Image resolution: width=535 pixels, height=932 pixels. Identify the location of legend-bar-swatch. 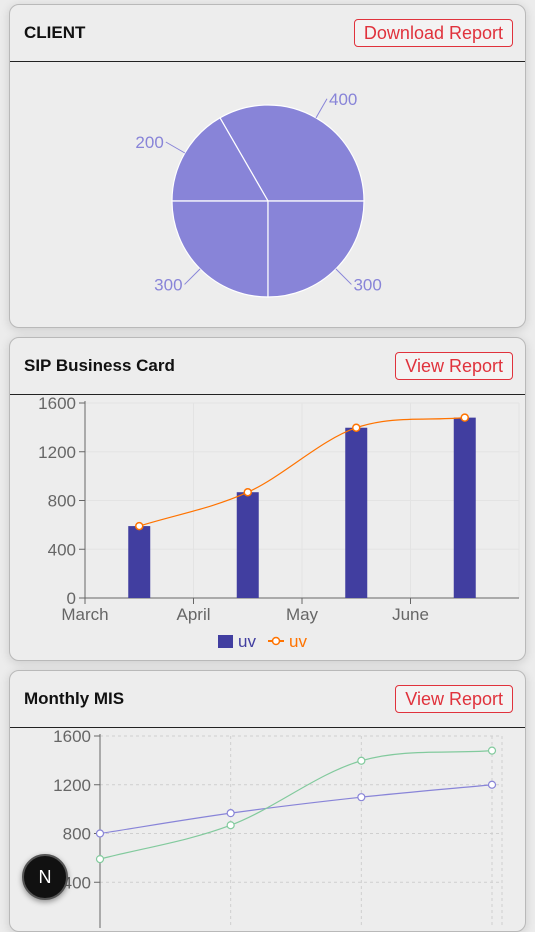
(225, 641).